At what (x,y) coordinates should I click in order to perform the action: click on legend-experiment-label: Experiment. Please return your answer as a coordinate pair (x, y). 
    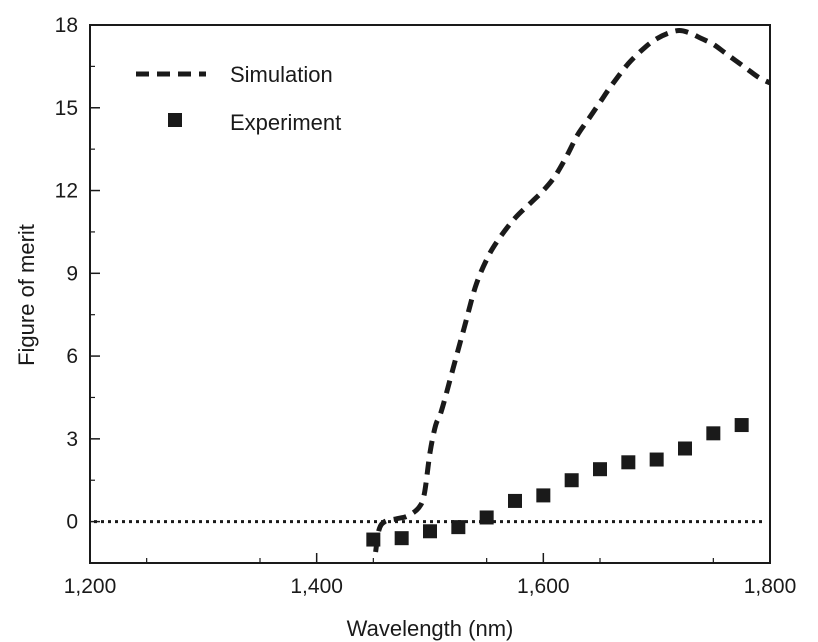
    Looking at the image, I should click on (285, 122).